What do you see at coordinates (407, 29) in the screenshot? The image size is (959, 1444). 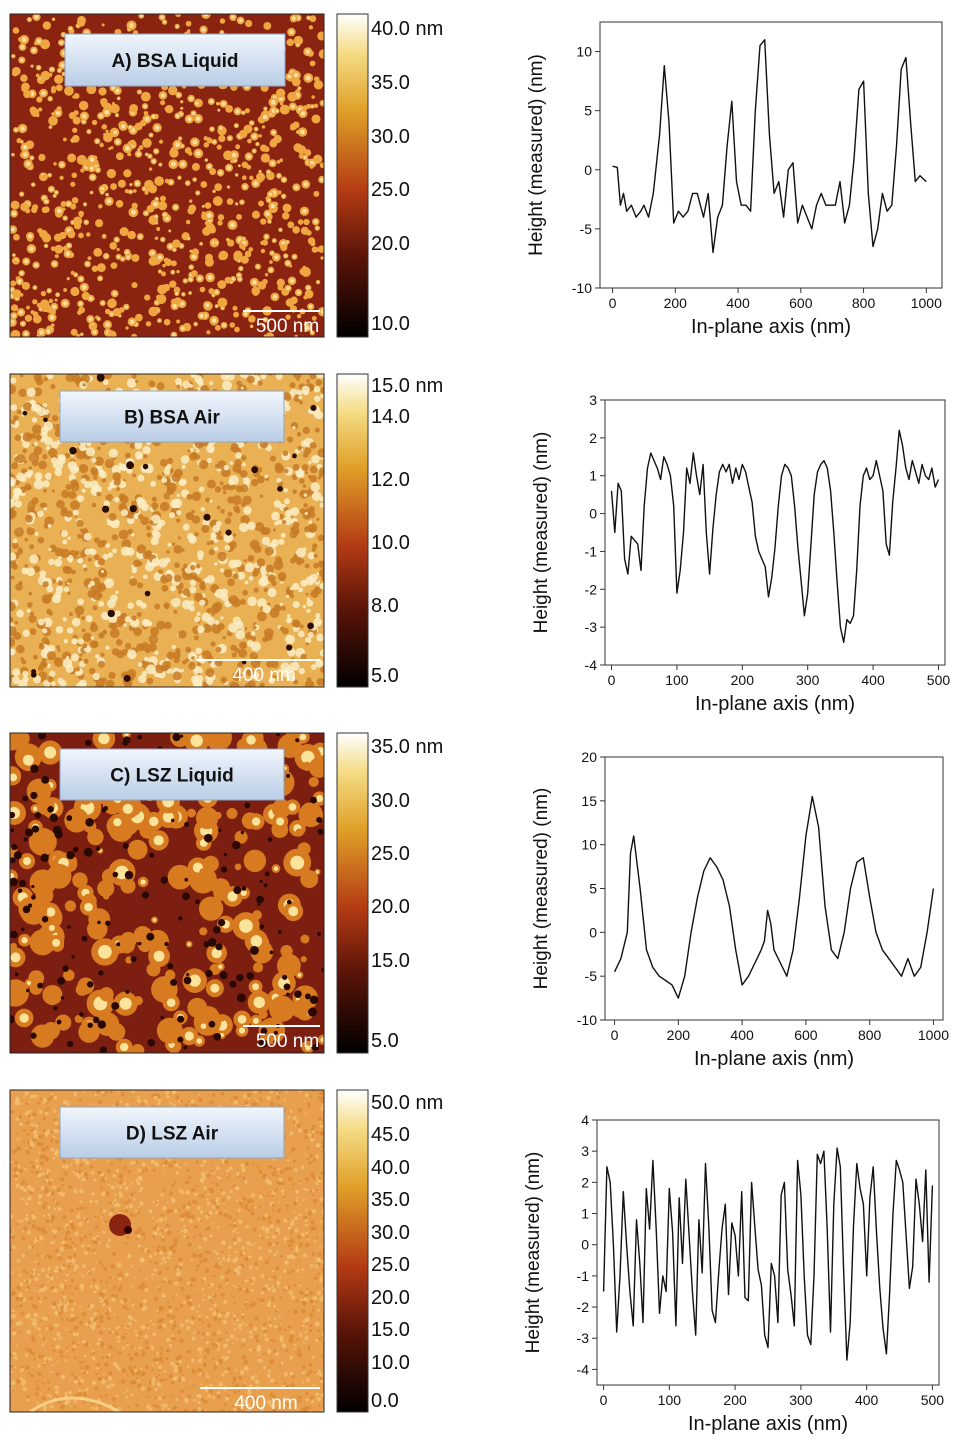 I see `colorbar-tick-label: 40.0 nm` at bounding box center [407, 29].